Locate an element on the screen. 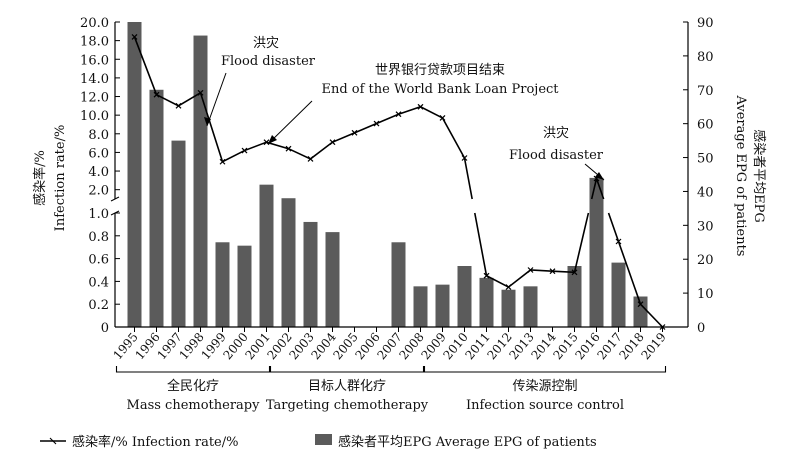  annotation-flood-1998-zh: 洪灾 is located at coordinates (266, 43).